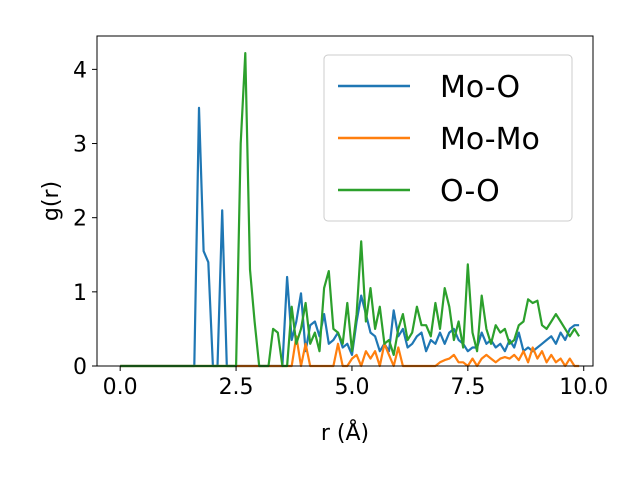 The width and height of the screenshot is (640, 480). Describe the element at coordinates (80, 70) in the screenshot. I see `y-tick-label: 4` at that location.